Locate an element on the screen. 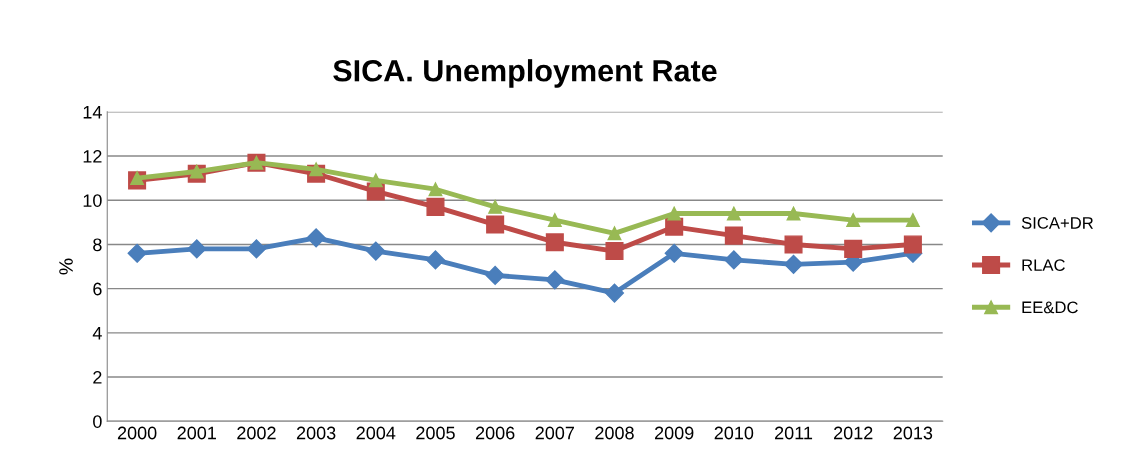 The height and width of the screenshot is (476, 1129). y-tick-label: 10 is located at coordinates (92, 200).